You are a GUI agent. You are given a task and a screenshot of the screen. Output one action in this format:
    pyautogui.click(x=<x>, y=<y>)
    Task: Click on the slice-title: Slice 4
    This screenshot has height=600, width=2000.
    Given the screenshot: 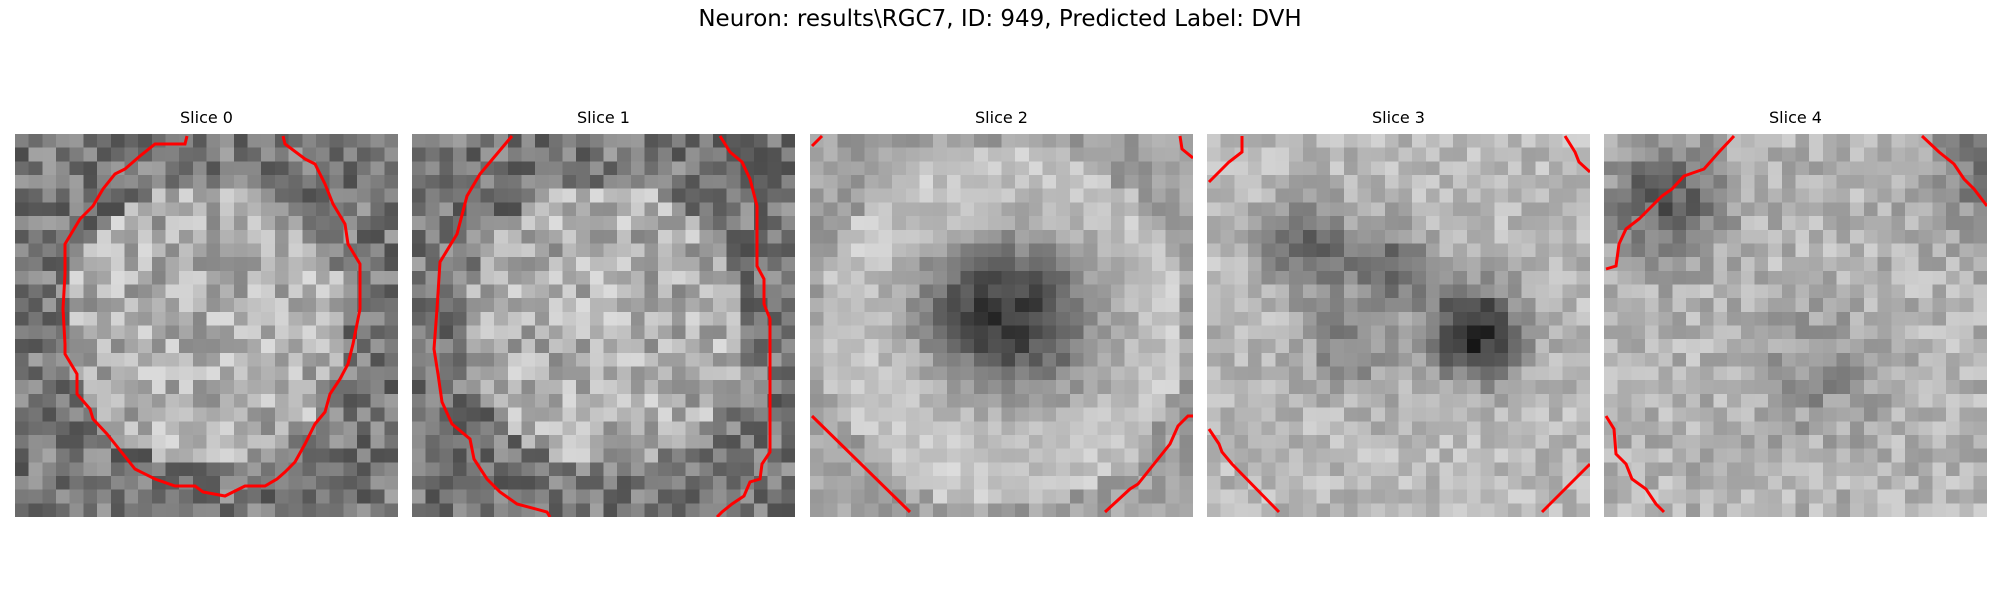 What is the action you would take?
    pyautogui.click(x=1795, y=117)
    